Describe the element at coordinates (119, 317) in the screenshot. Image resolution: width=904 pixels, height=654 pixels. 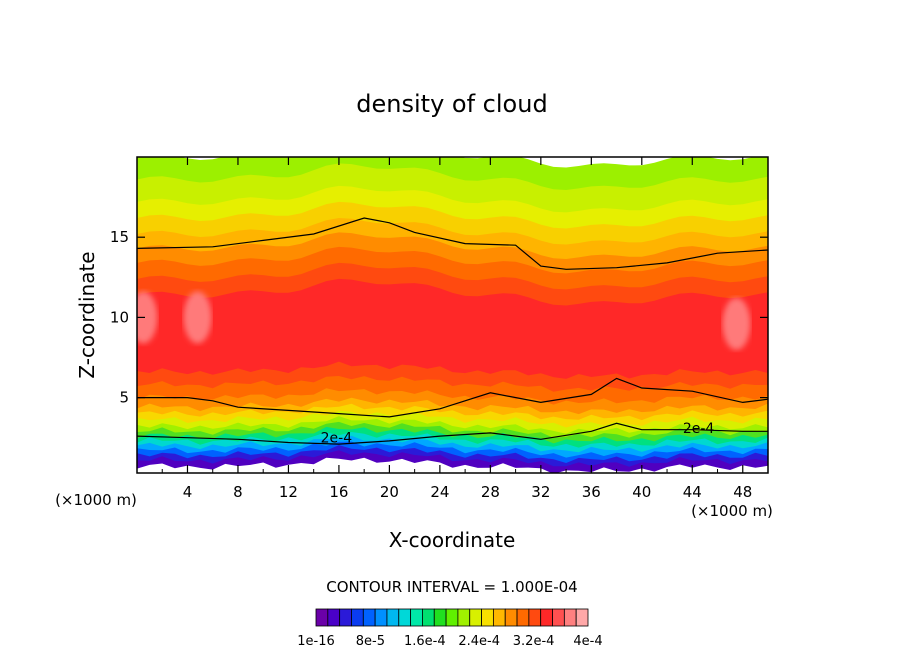
I see `y-tick-label: 10` at that location.